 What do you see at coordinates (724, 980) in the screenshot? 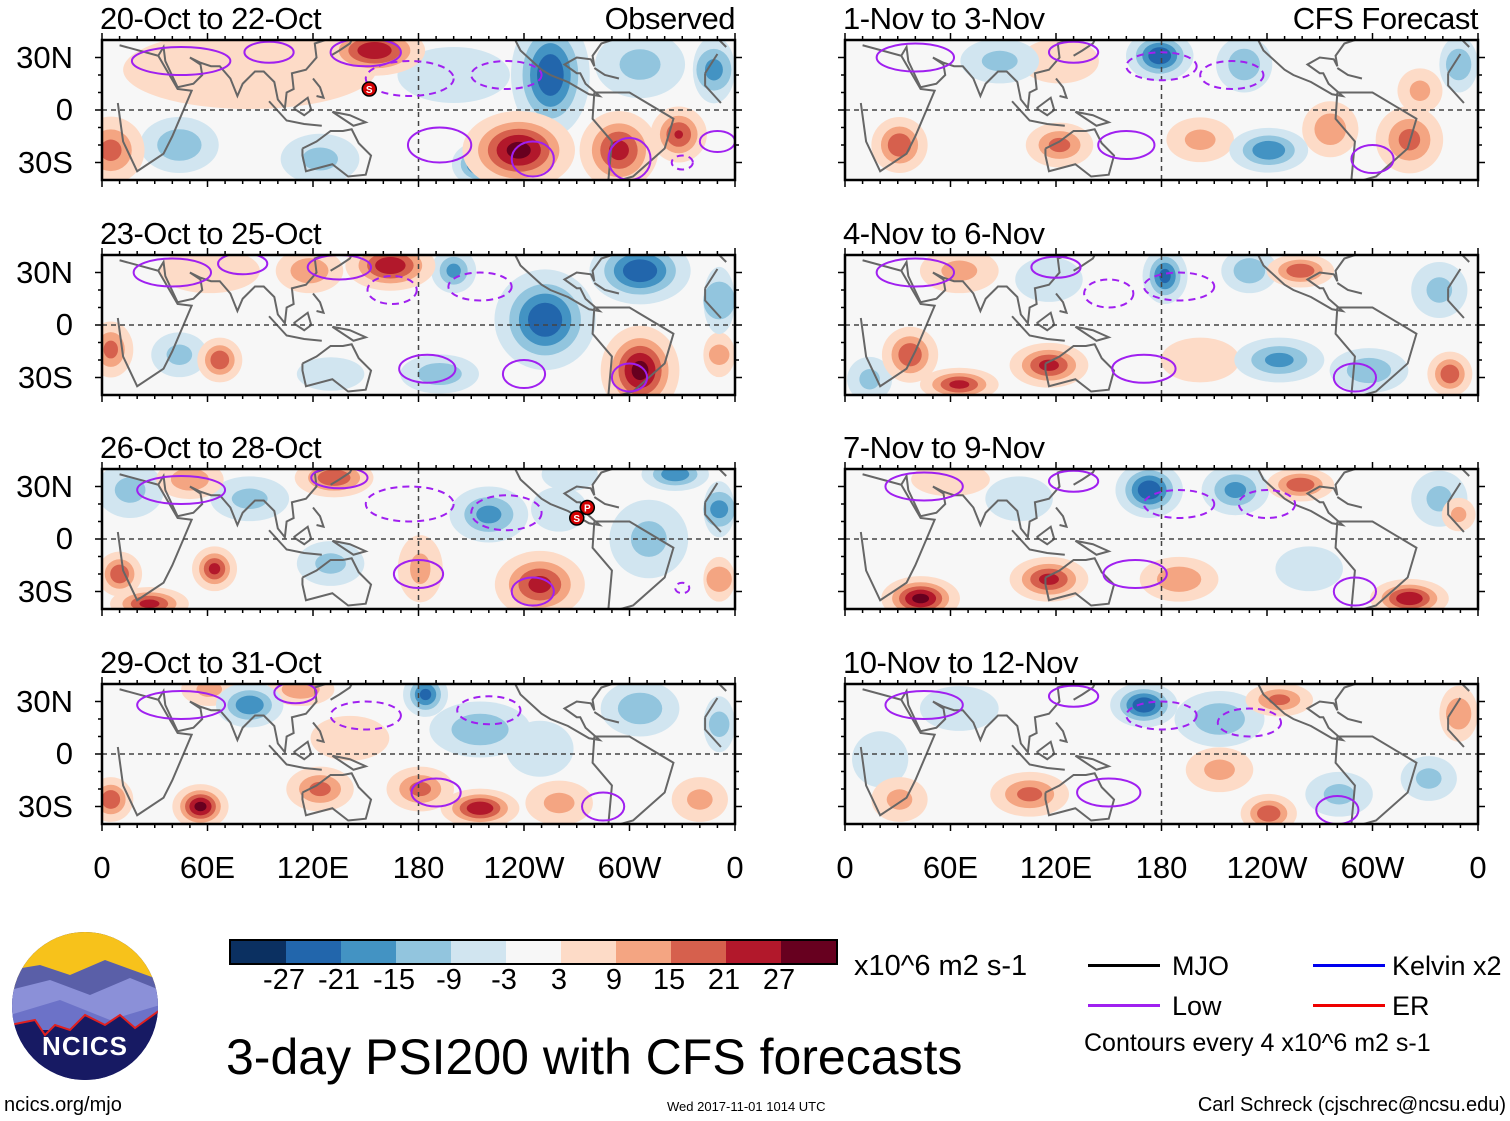
I see `colorbar-tick-label: 21` at bounding box center [724, 980].